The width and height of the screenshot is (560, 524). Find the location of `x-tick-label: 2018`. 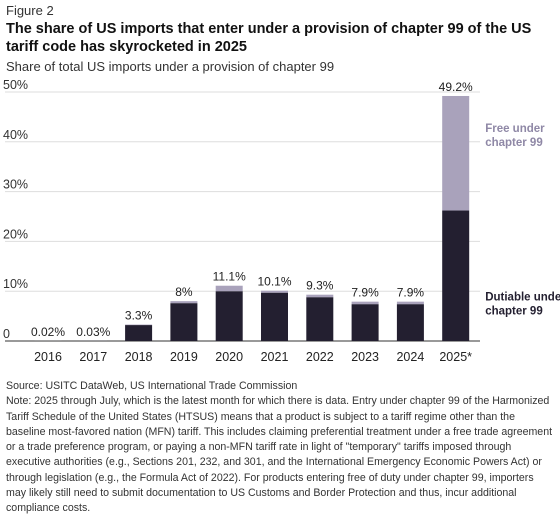

x-tick-label: 2018 is located at coordinates (139, 357).